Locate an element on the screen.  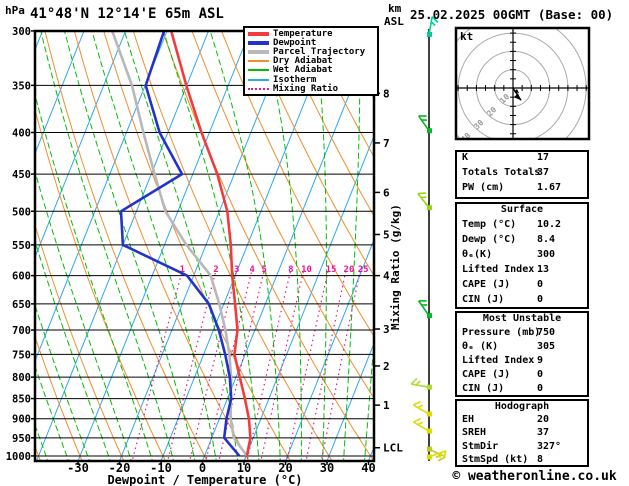
height-tick-label: 8 is located at coordinates (386, 93).